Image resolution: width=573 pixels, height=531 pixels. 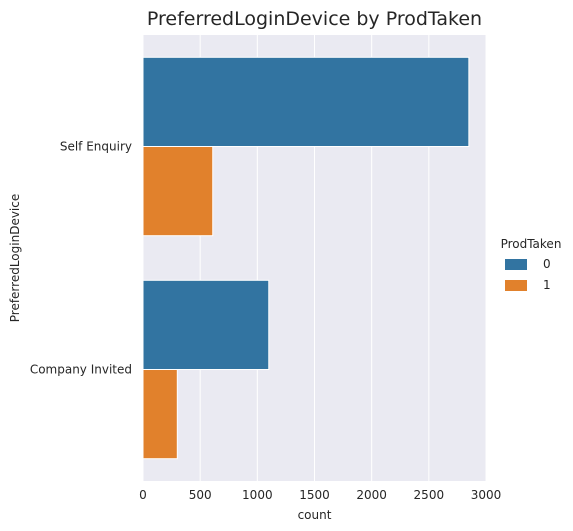 What do you see at coordinates (257, 495) in the screenshot?
I see `x-tick-label: 1000` at bounding box center [257, 495].